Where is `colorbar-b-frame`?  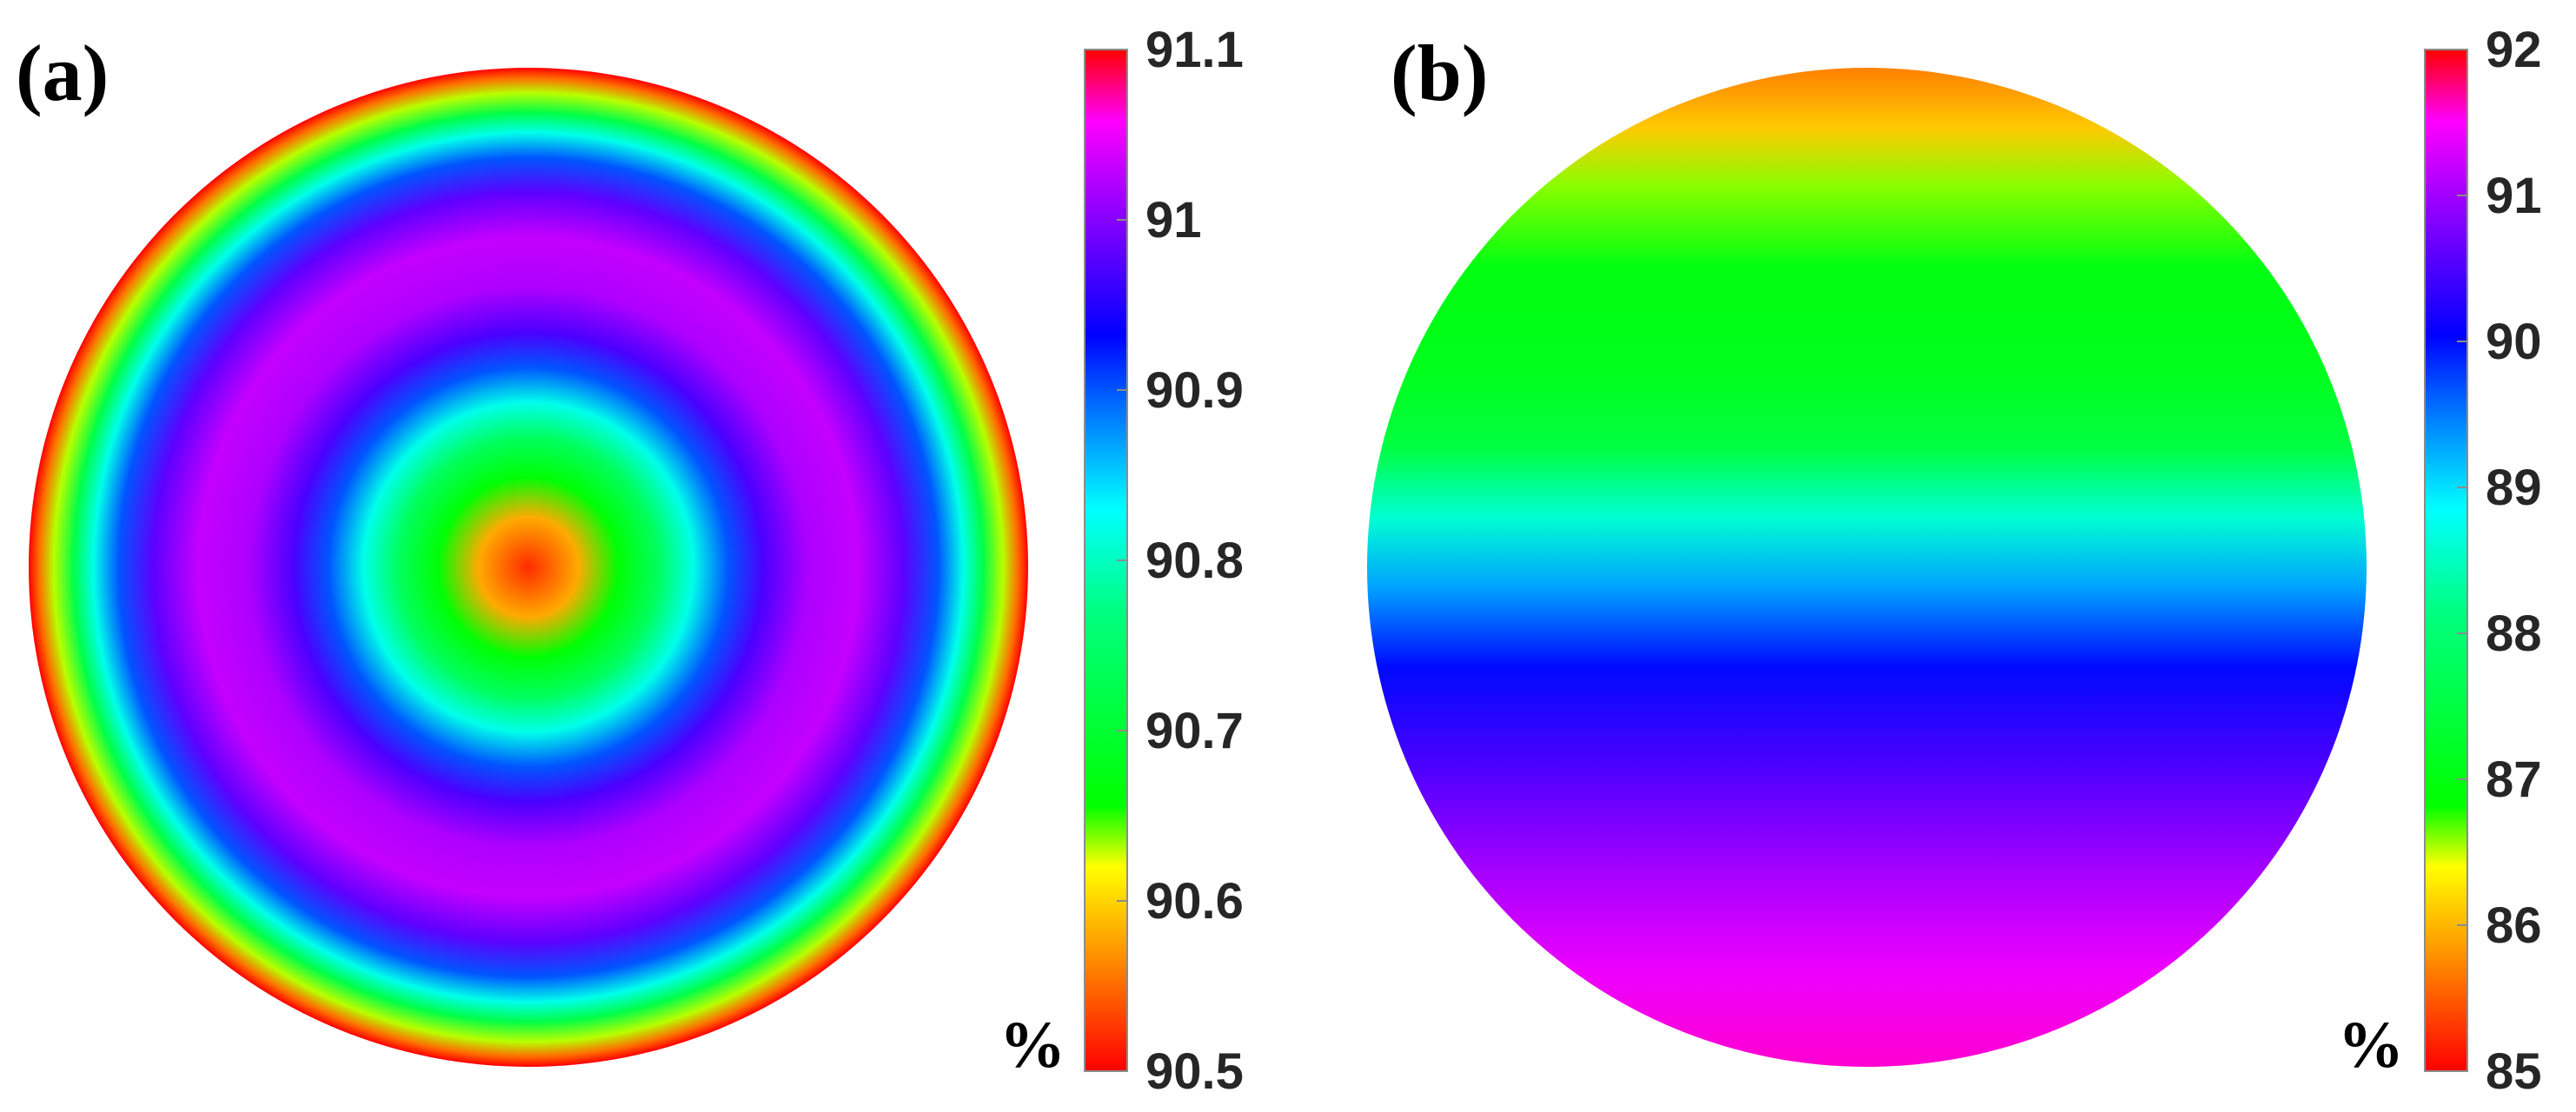 colorbar-b-frame is located at coordinates (2446, 560).